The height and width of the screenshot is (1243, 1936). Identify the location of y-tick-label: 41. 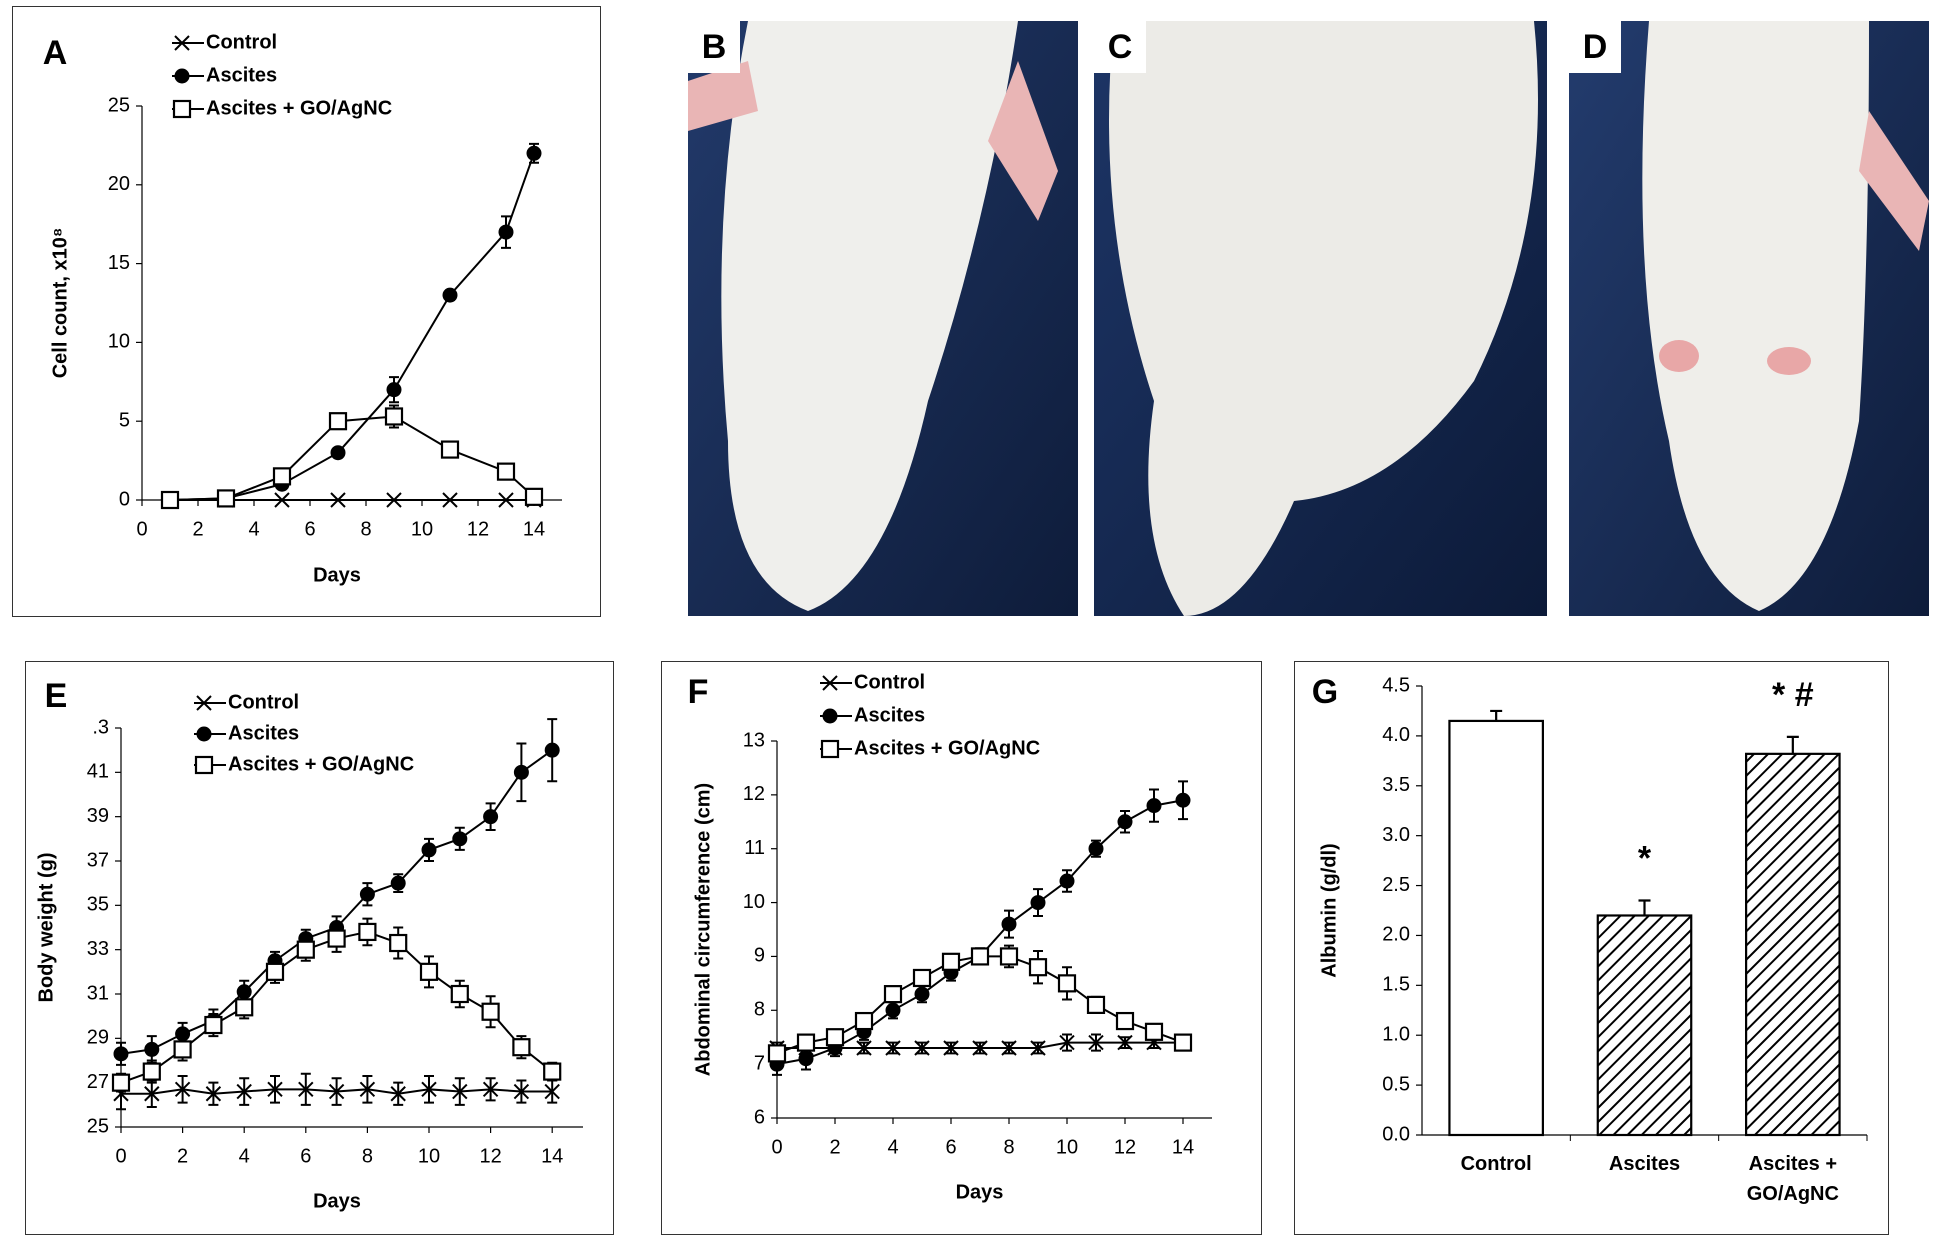
(98, 772).